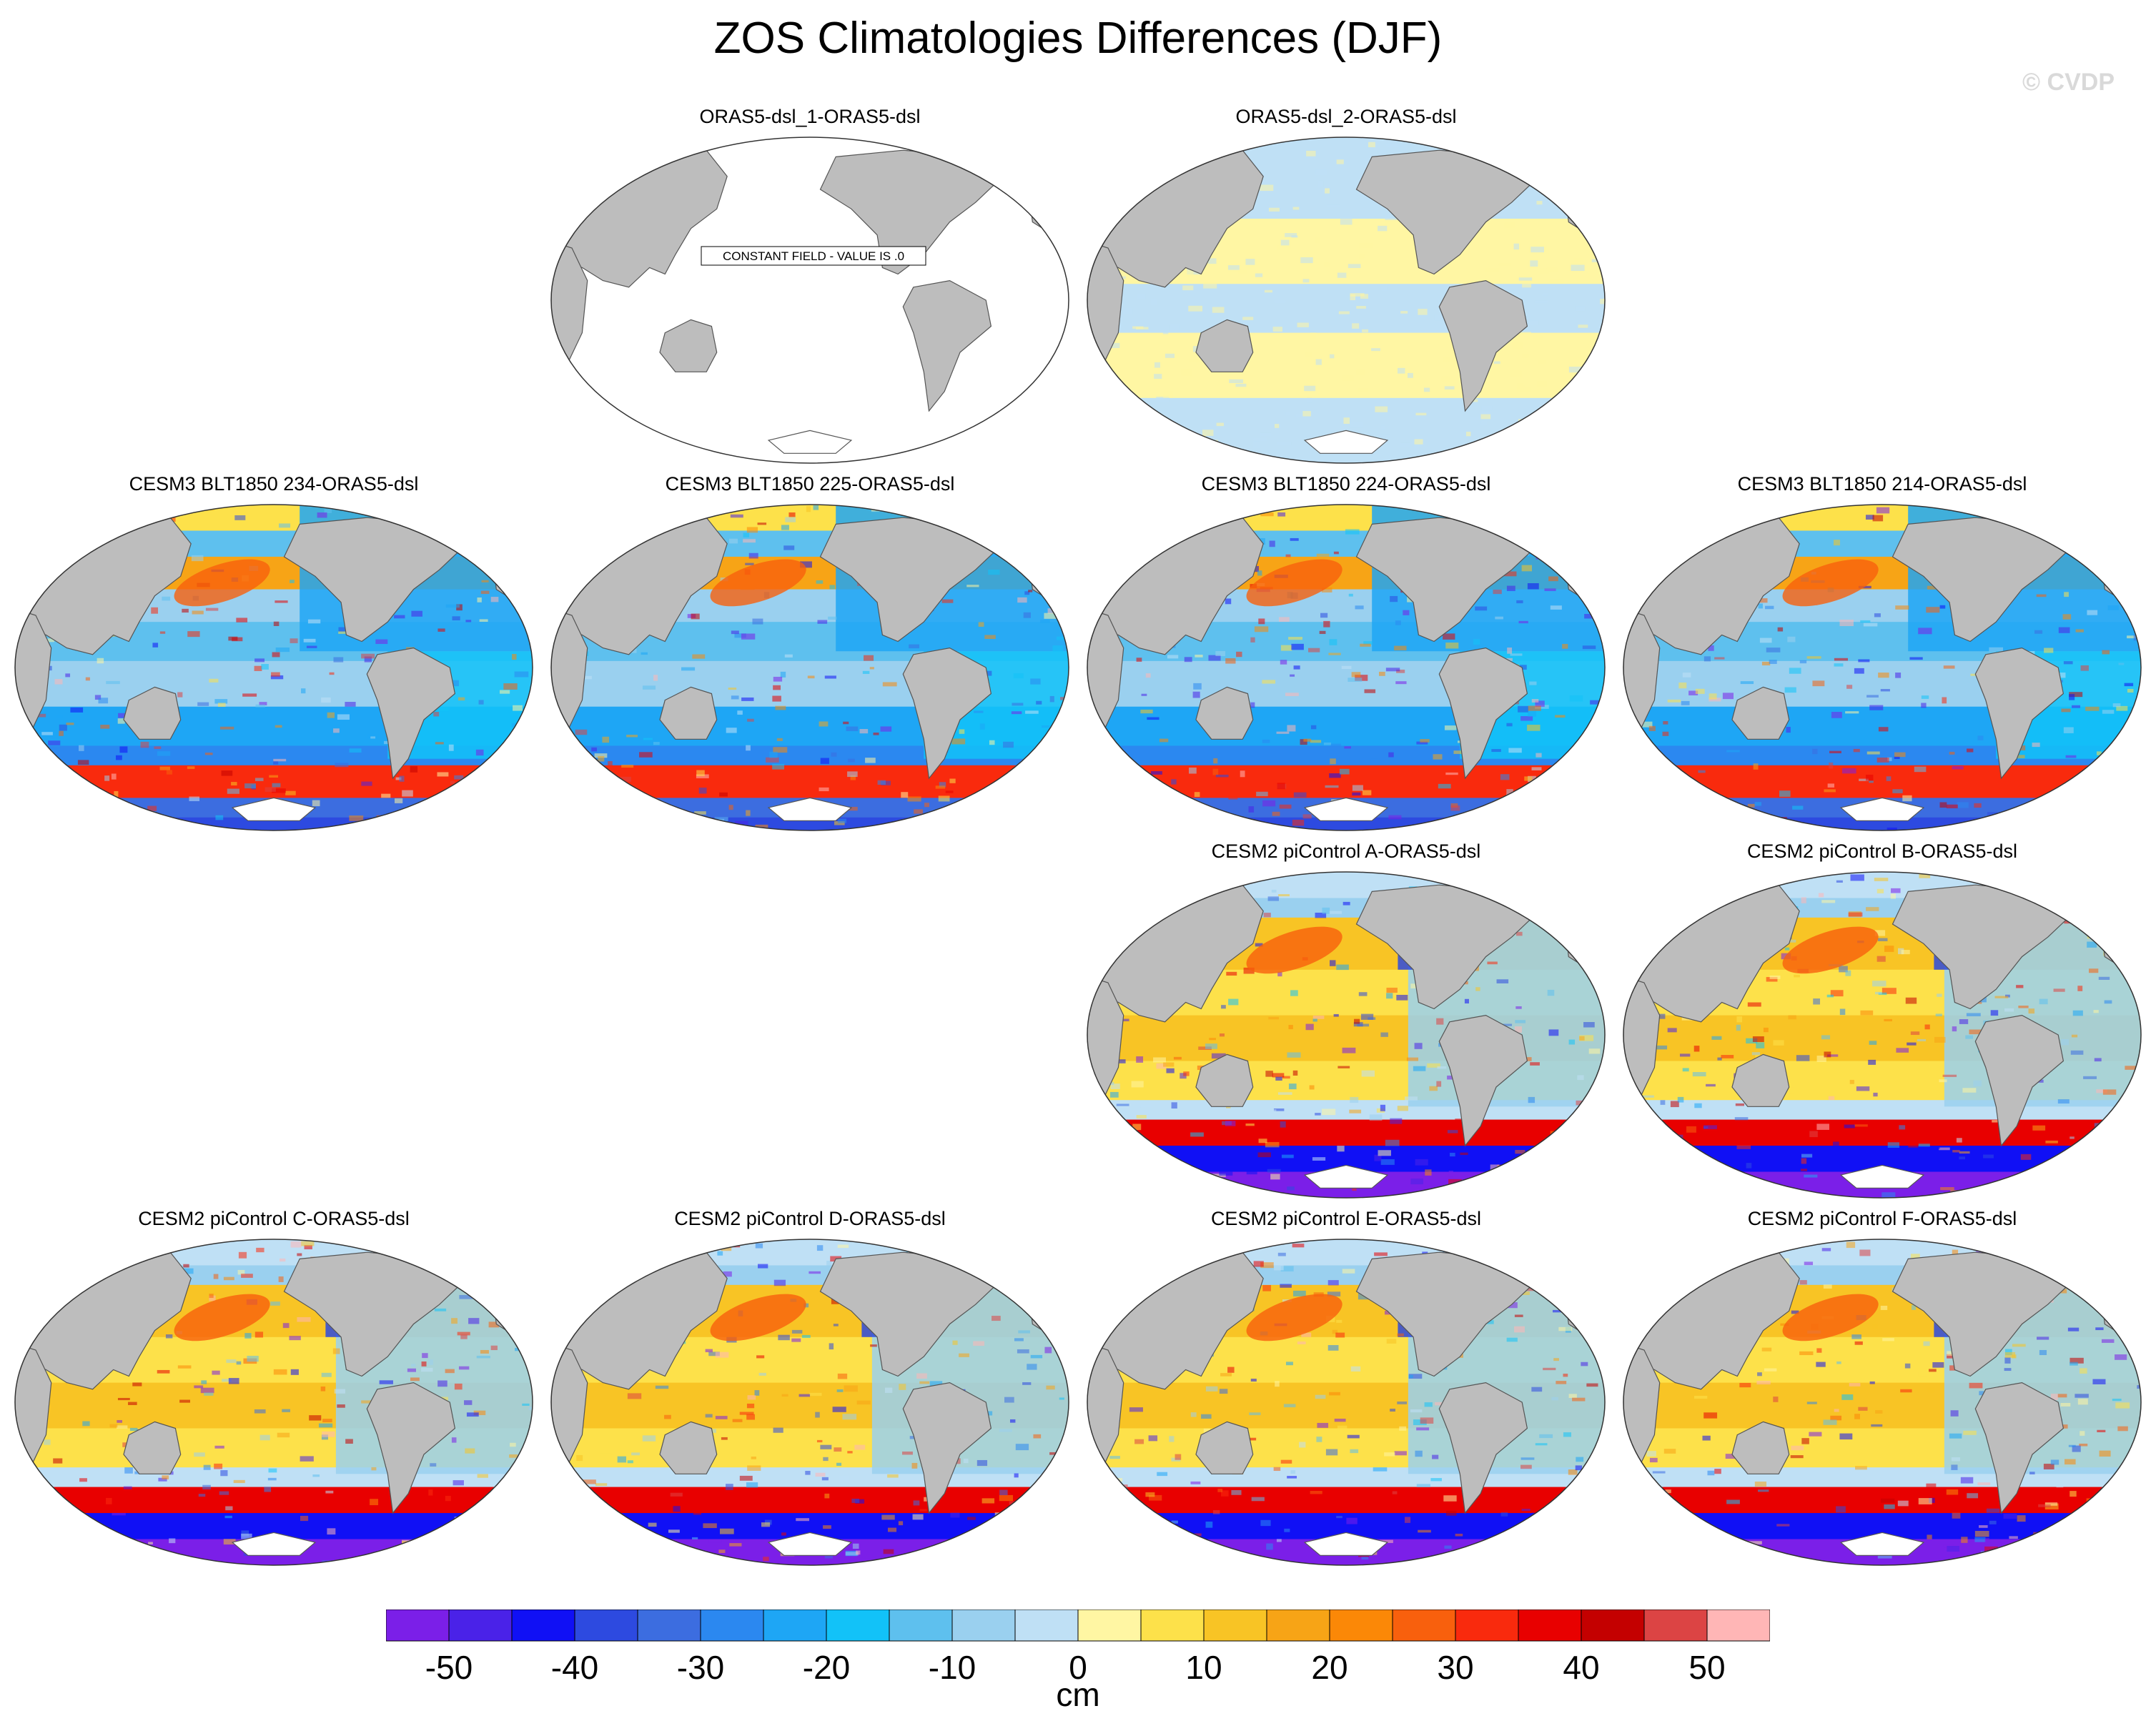  Describe the element at coordinates (1882, 484) in the screenshot. I see `map-panel-title: CESM3 BLT1850 214-ORAS5-dsl` at that location.